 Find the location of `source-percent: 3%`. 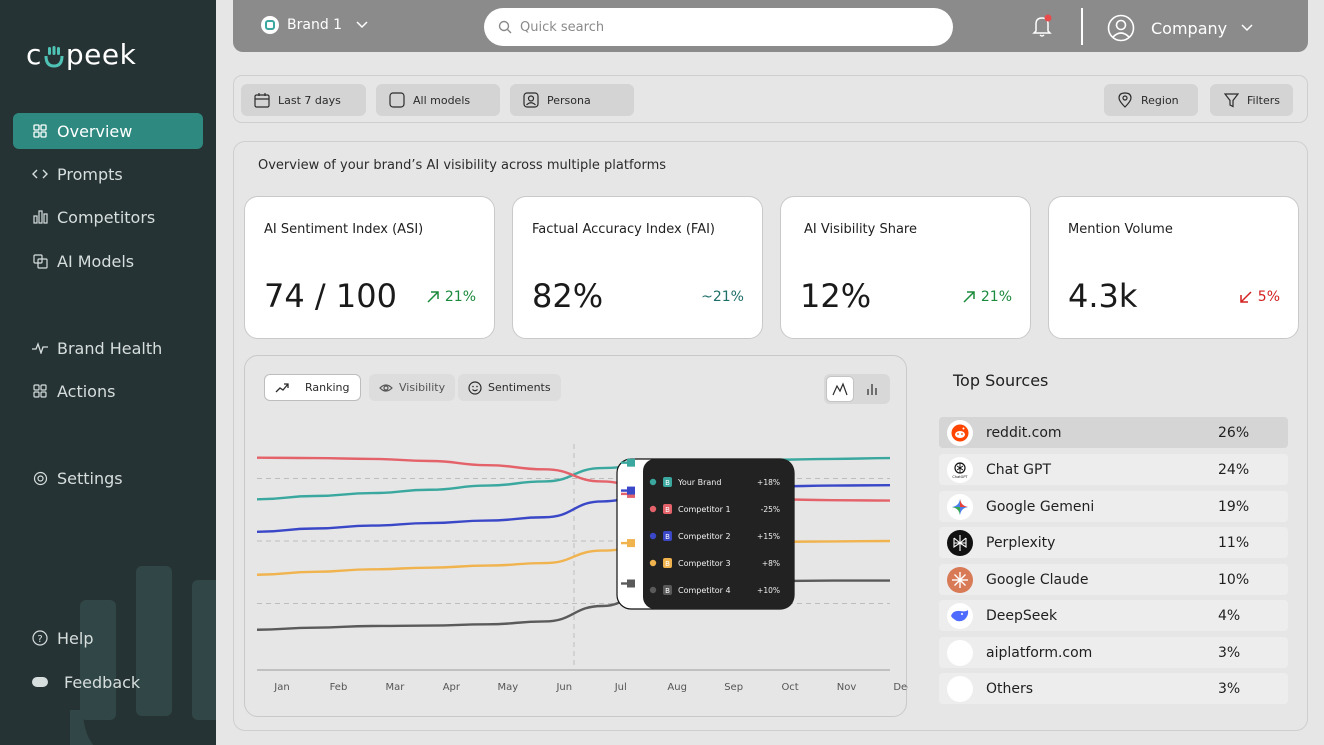

source-percent: 3% is located at coordinates (1229, 688).